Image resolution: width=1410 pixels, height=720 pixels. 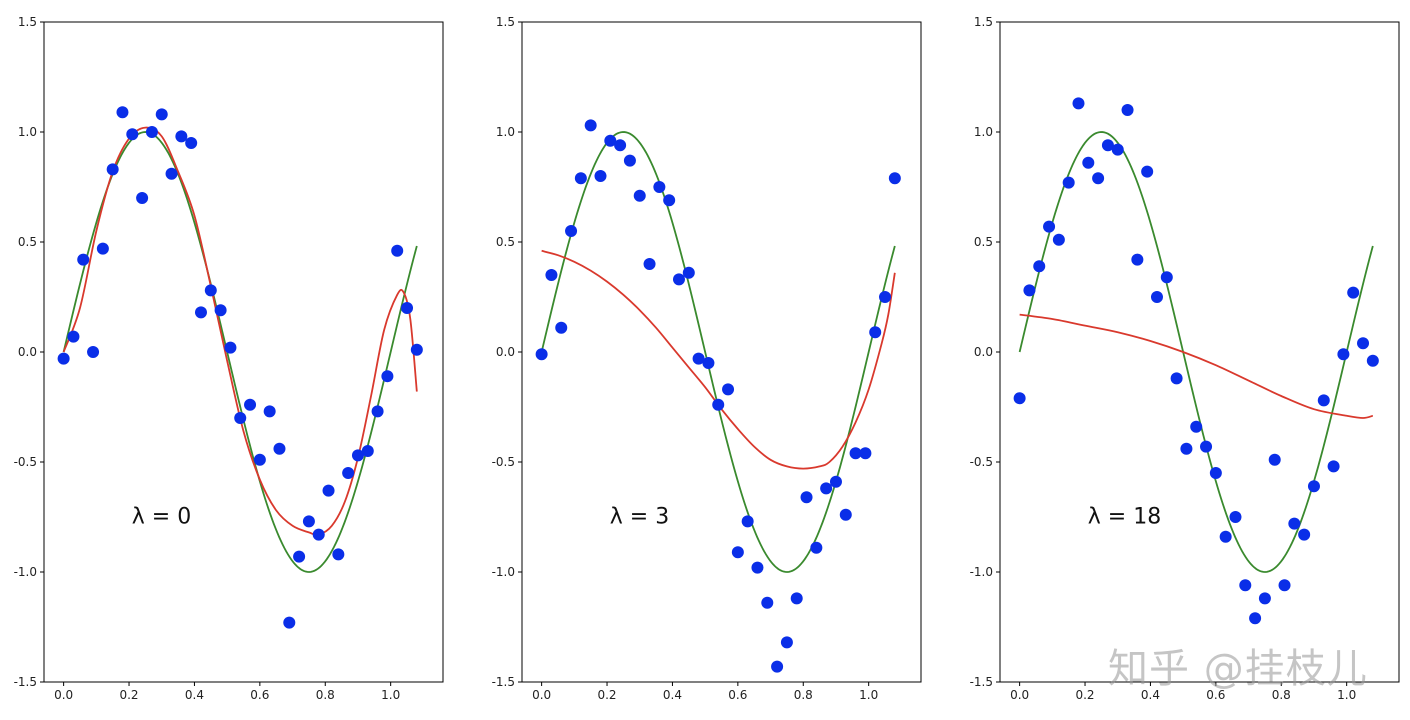 I want to click on lambda-annotation: λ = 0, so click(x=161, y=517).